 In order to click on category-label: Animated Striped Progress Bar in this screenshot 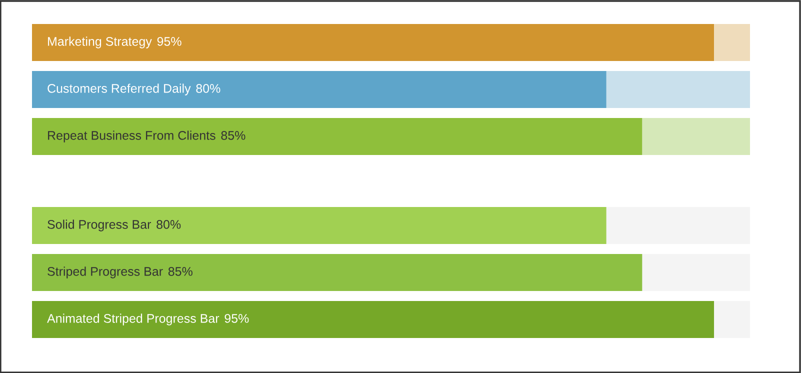, I will do `click(133, 320)`.